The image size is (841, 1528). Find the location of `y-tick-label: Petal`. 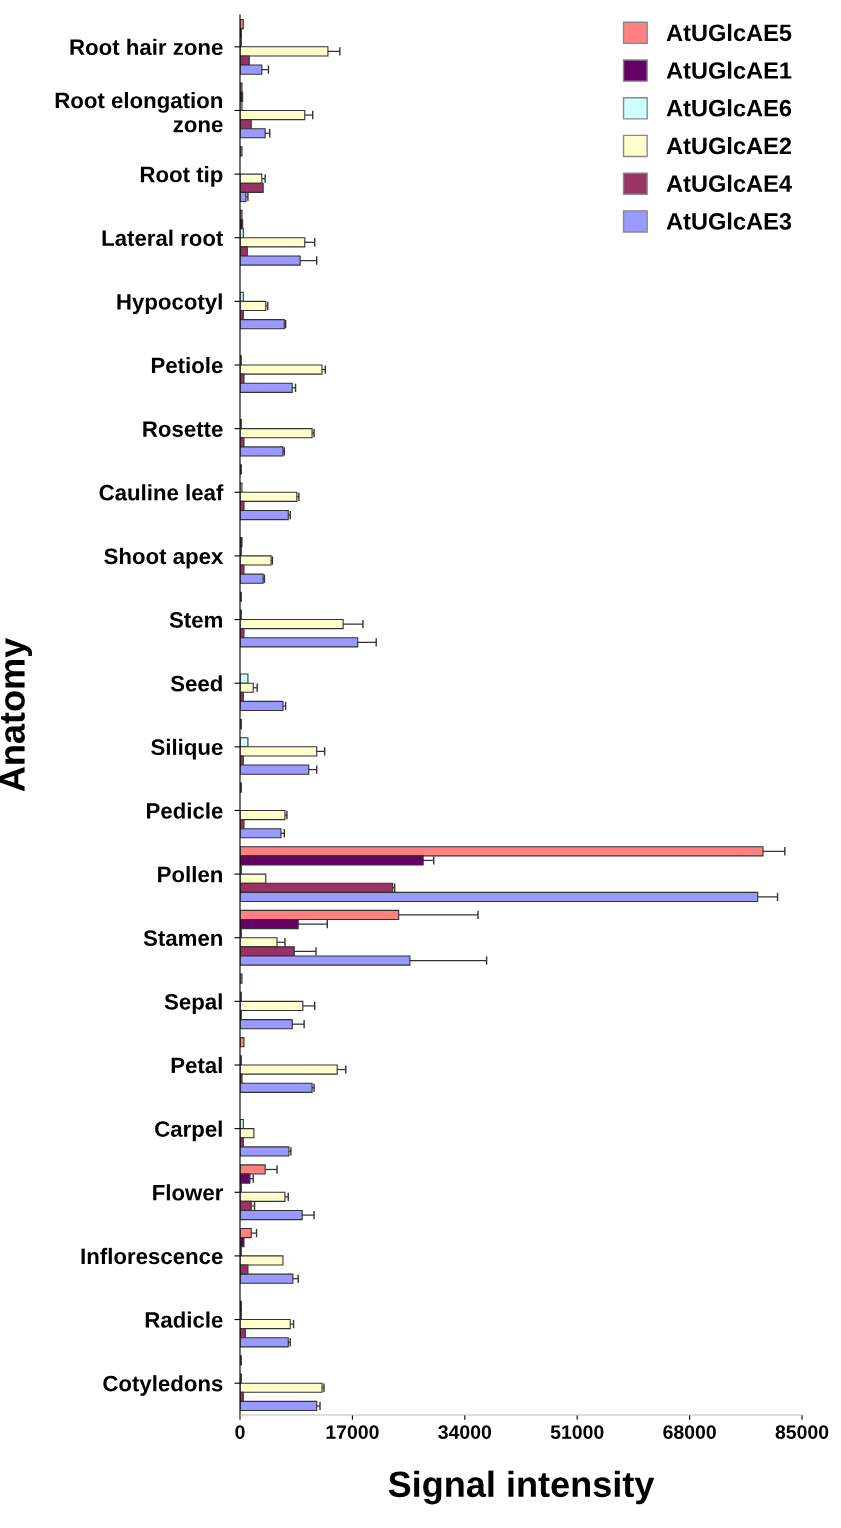

y-tick-label: Petal is located at coordinates (196, 1065).